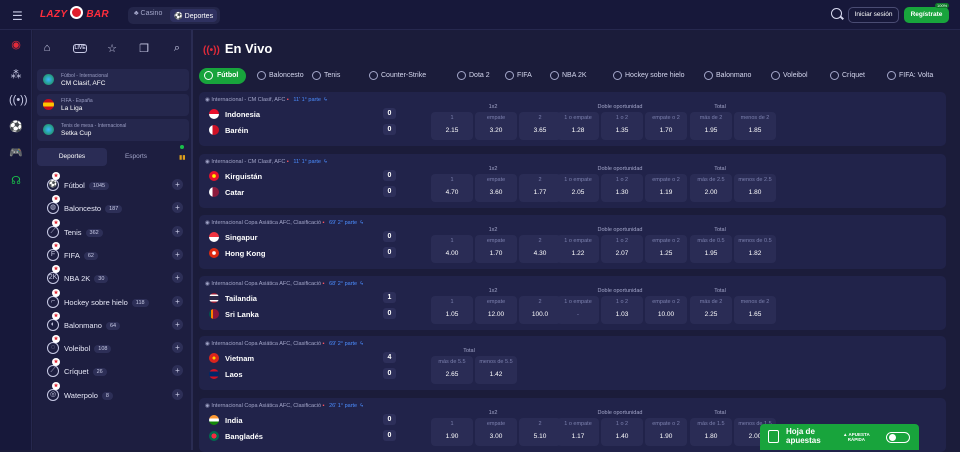  Describe the element at coordinates (397, 76) in the screenshot. I see `category-tab: Counter-Strike` at that location.